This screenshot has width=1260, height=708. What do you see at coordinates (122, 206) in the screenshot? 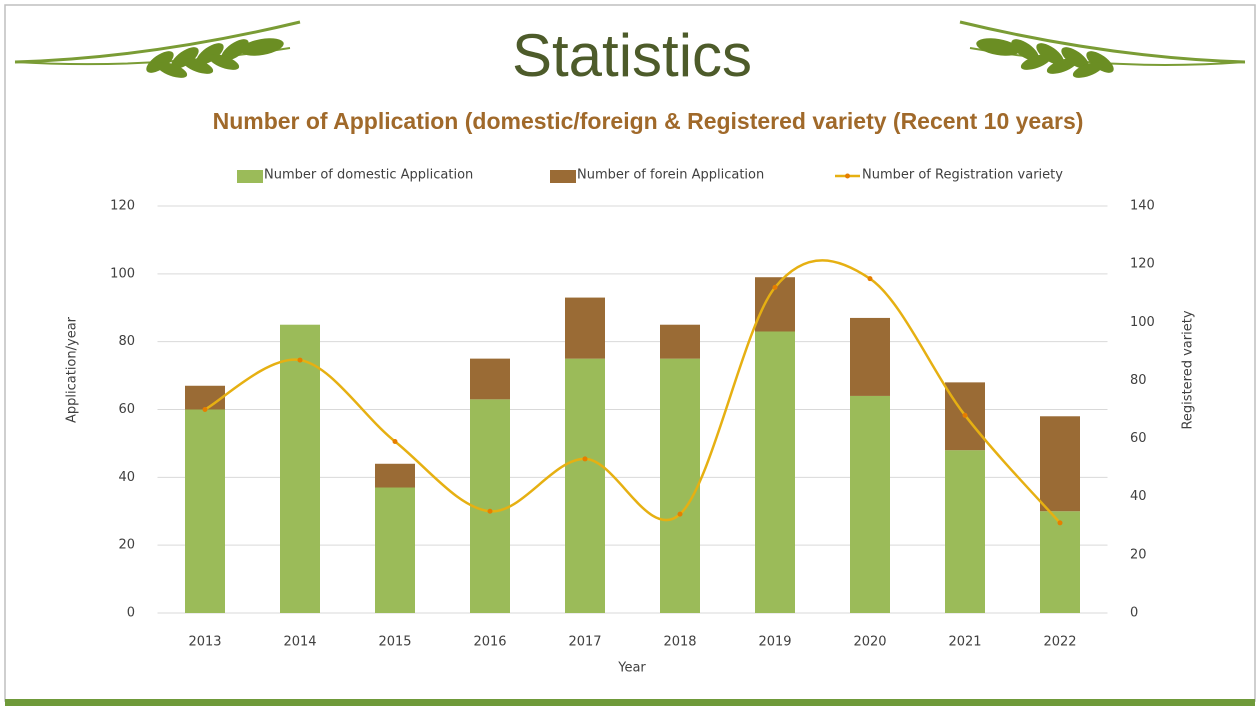
I see `y-tick-label: 120` at bounding box center [122, 206].